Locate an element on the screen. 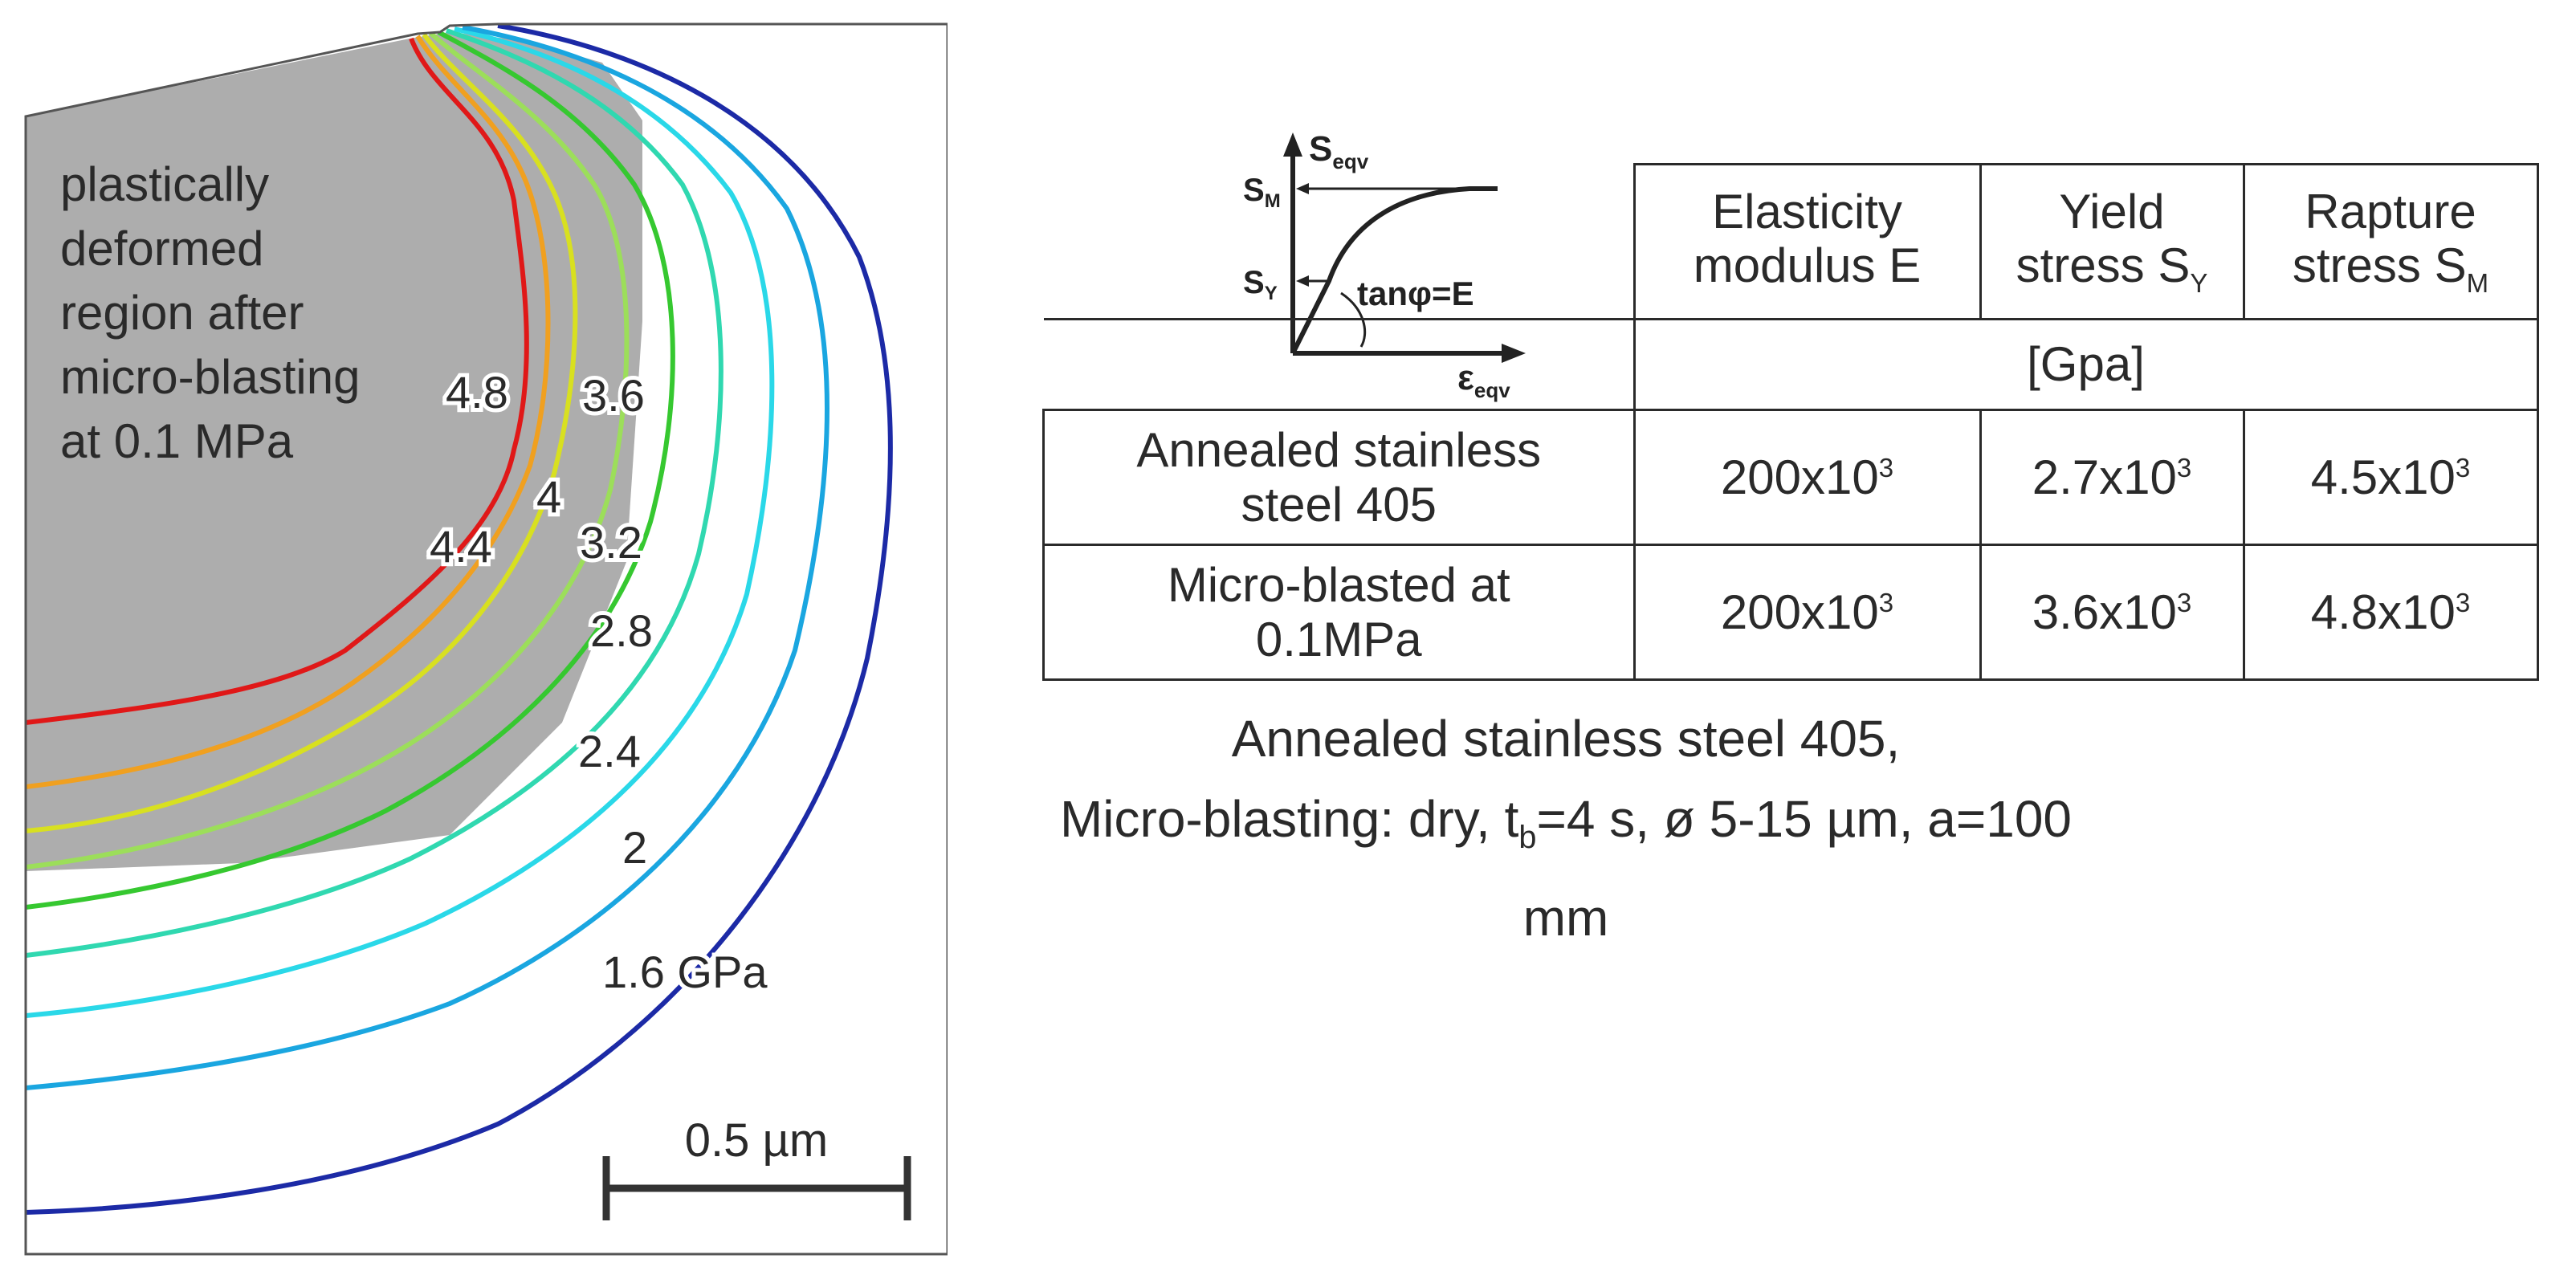 The image size is (2576, 1279). caption-line: Annealed stainless steel 405, is located at coordinates (1566, 739).